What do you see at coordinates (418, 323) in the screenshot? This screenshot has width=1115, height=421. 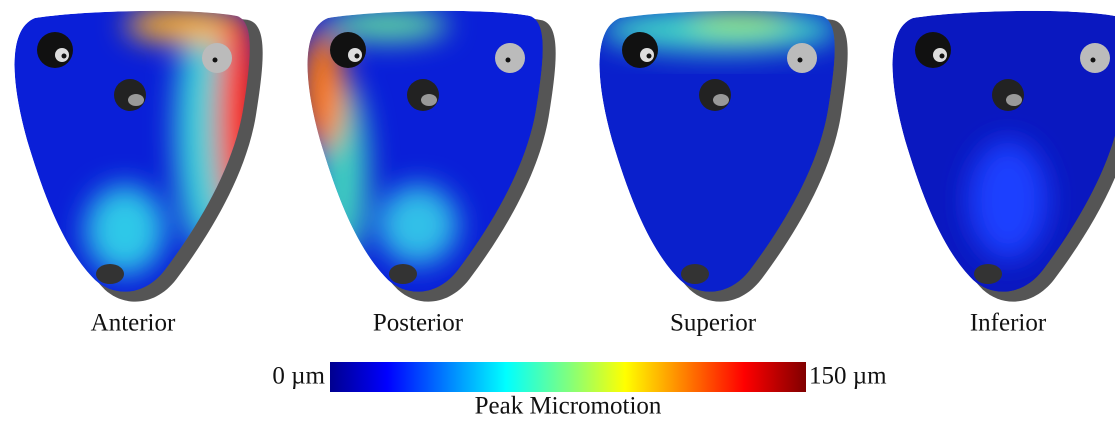 I see `panel-label: Posterior` at bounding box center [418, 323].